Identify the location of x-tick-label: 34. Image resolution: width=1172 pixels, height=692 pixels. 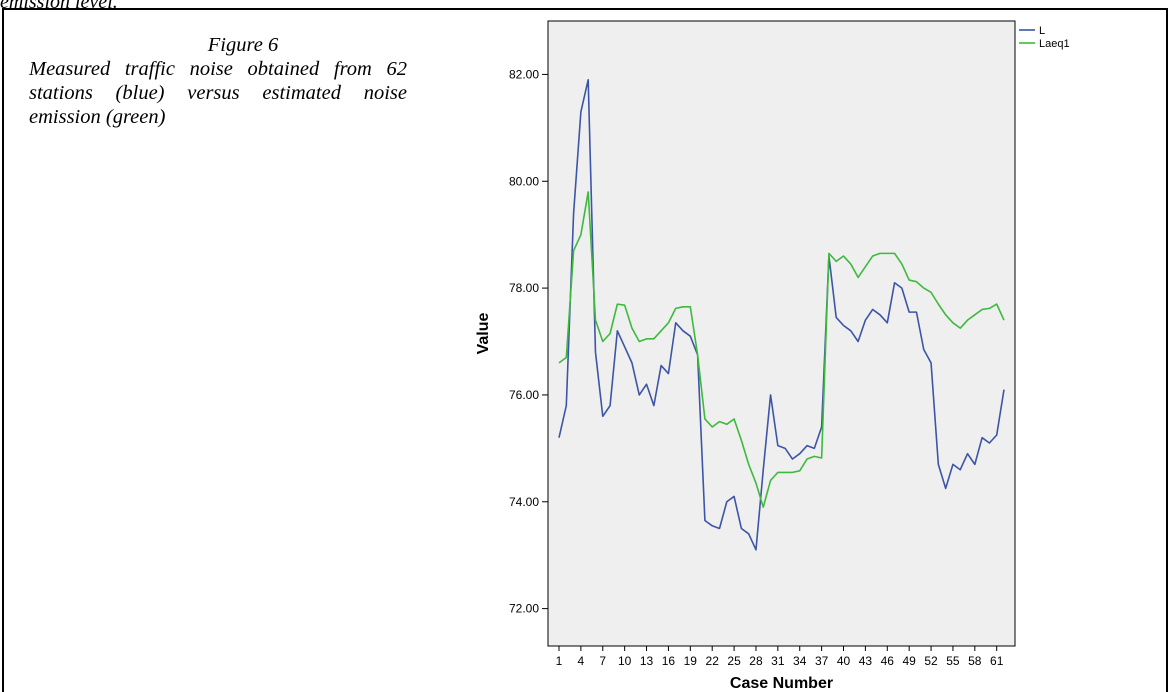
(800, 661).